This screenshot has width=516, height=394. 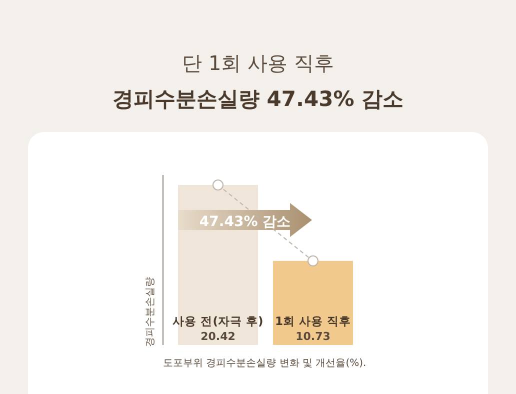 I want to click on chart-title: 단 1회 사용 직후, so click(x=258, y=63).